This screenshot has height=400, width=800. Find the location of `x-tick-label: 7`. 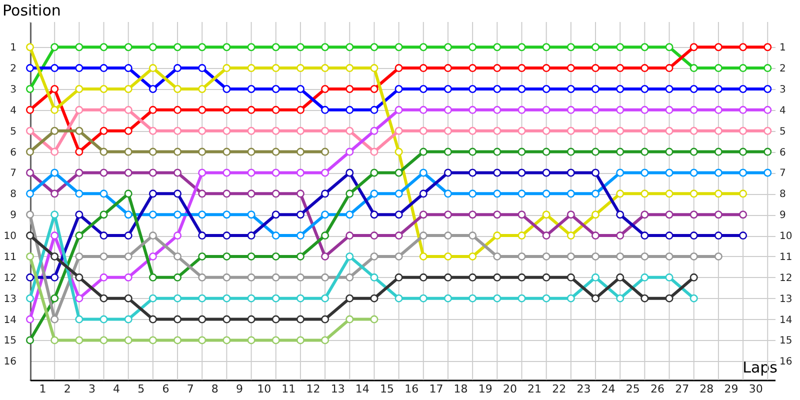

x-tick-label: 7 is located at coordinates (190, 389).